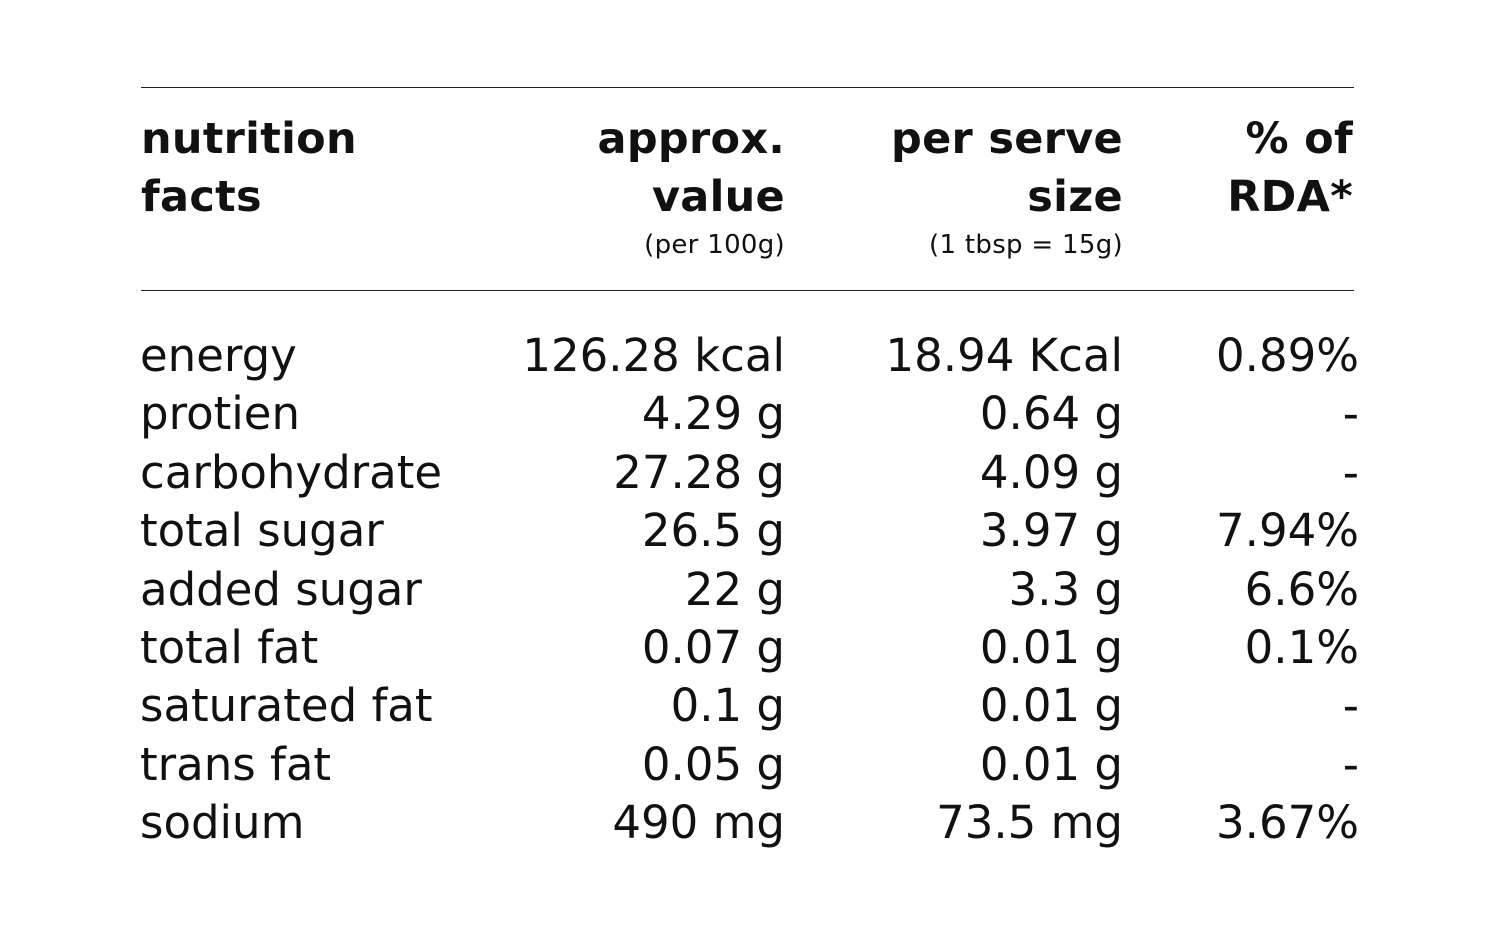  What do you see at coordinates (1065, 589) in the screenshot?
I see `value-per-serve: 3.3 g` at bounding box center [1065, 589].